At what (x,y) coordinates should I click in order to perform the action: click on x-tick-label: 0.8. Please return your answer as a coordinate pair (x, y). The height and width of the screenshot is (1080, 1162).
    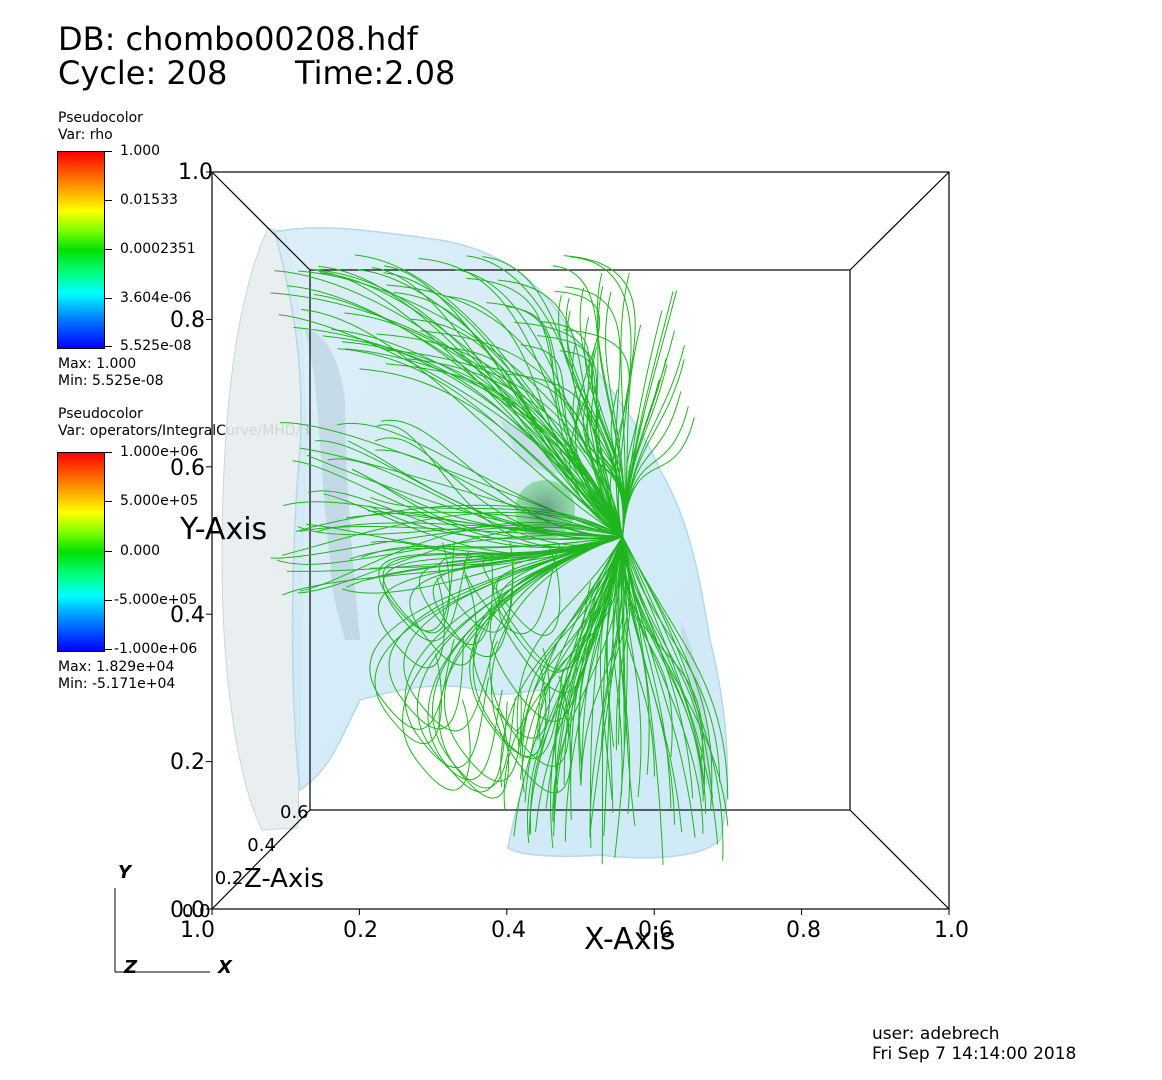
    Looking at the image, I should click on (803, 930).